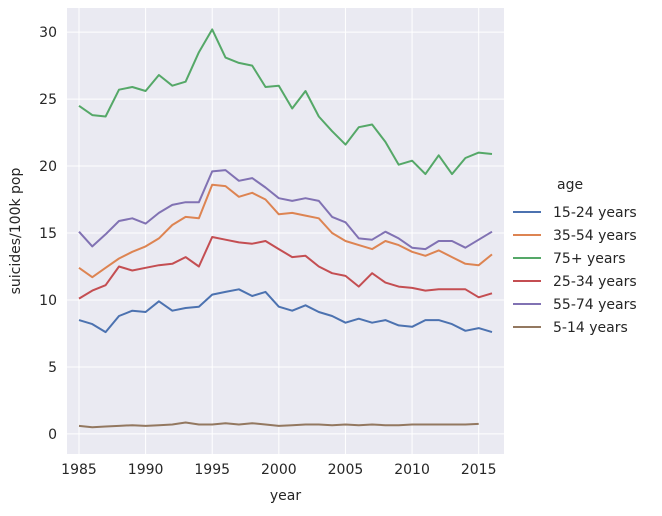 This screenshot has height=516, width=662. What do you see at coordinates (570, 185) in the screenshot?
I see `legend-title: age` at bounding box center [570, 185].